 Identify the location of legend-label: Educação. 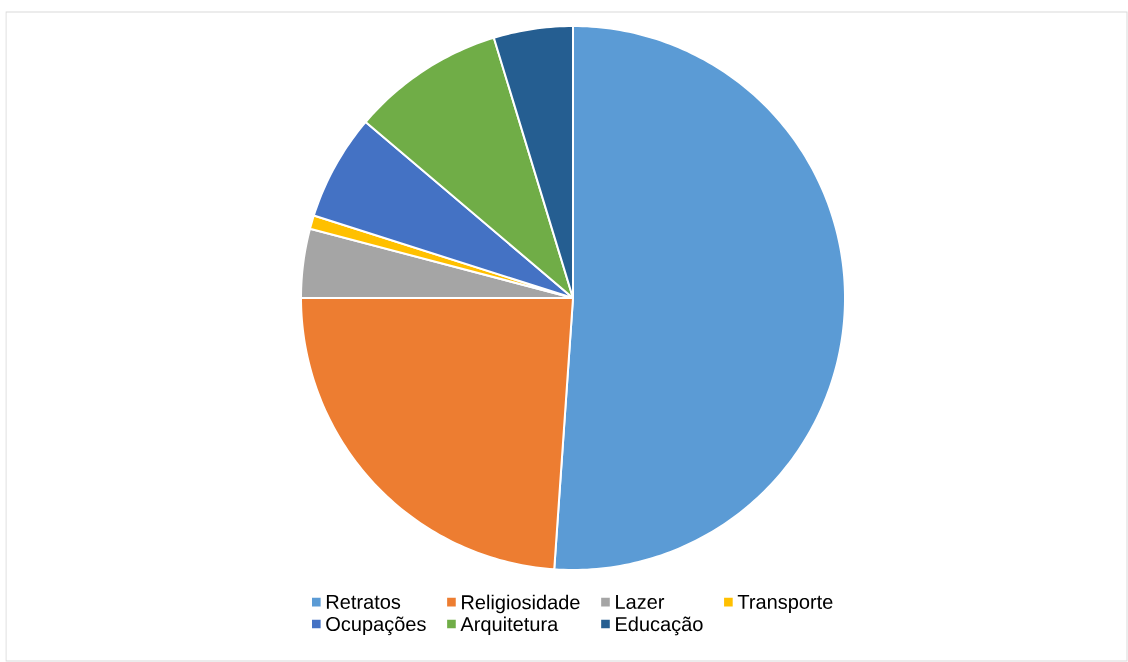
(659, 626).